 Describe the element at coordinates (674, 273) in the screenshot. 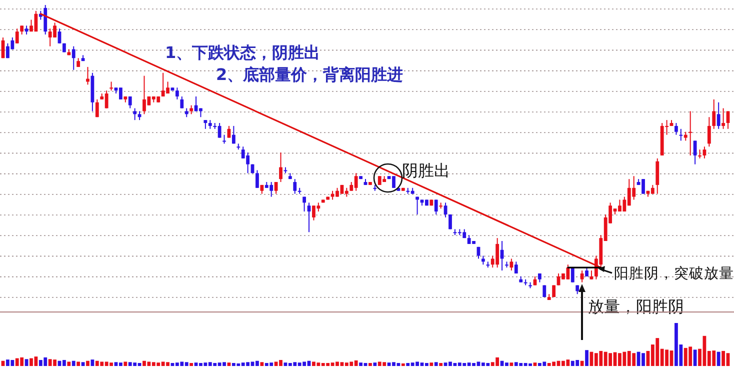

I see `annotation: 阳胜阴，突破放量` at that location.